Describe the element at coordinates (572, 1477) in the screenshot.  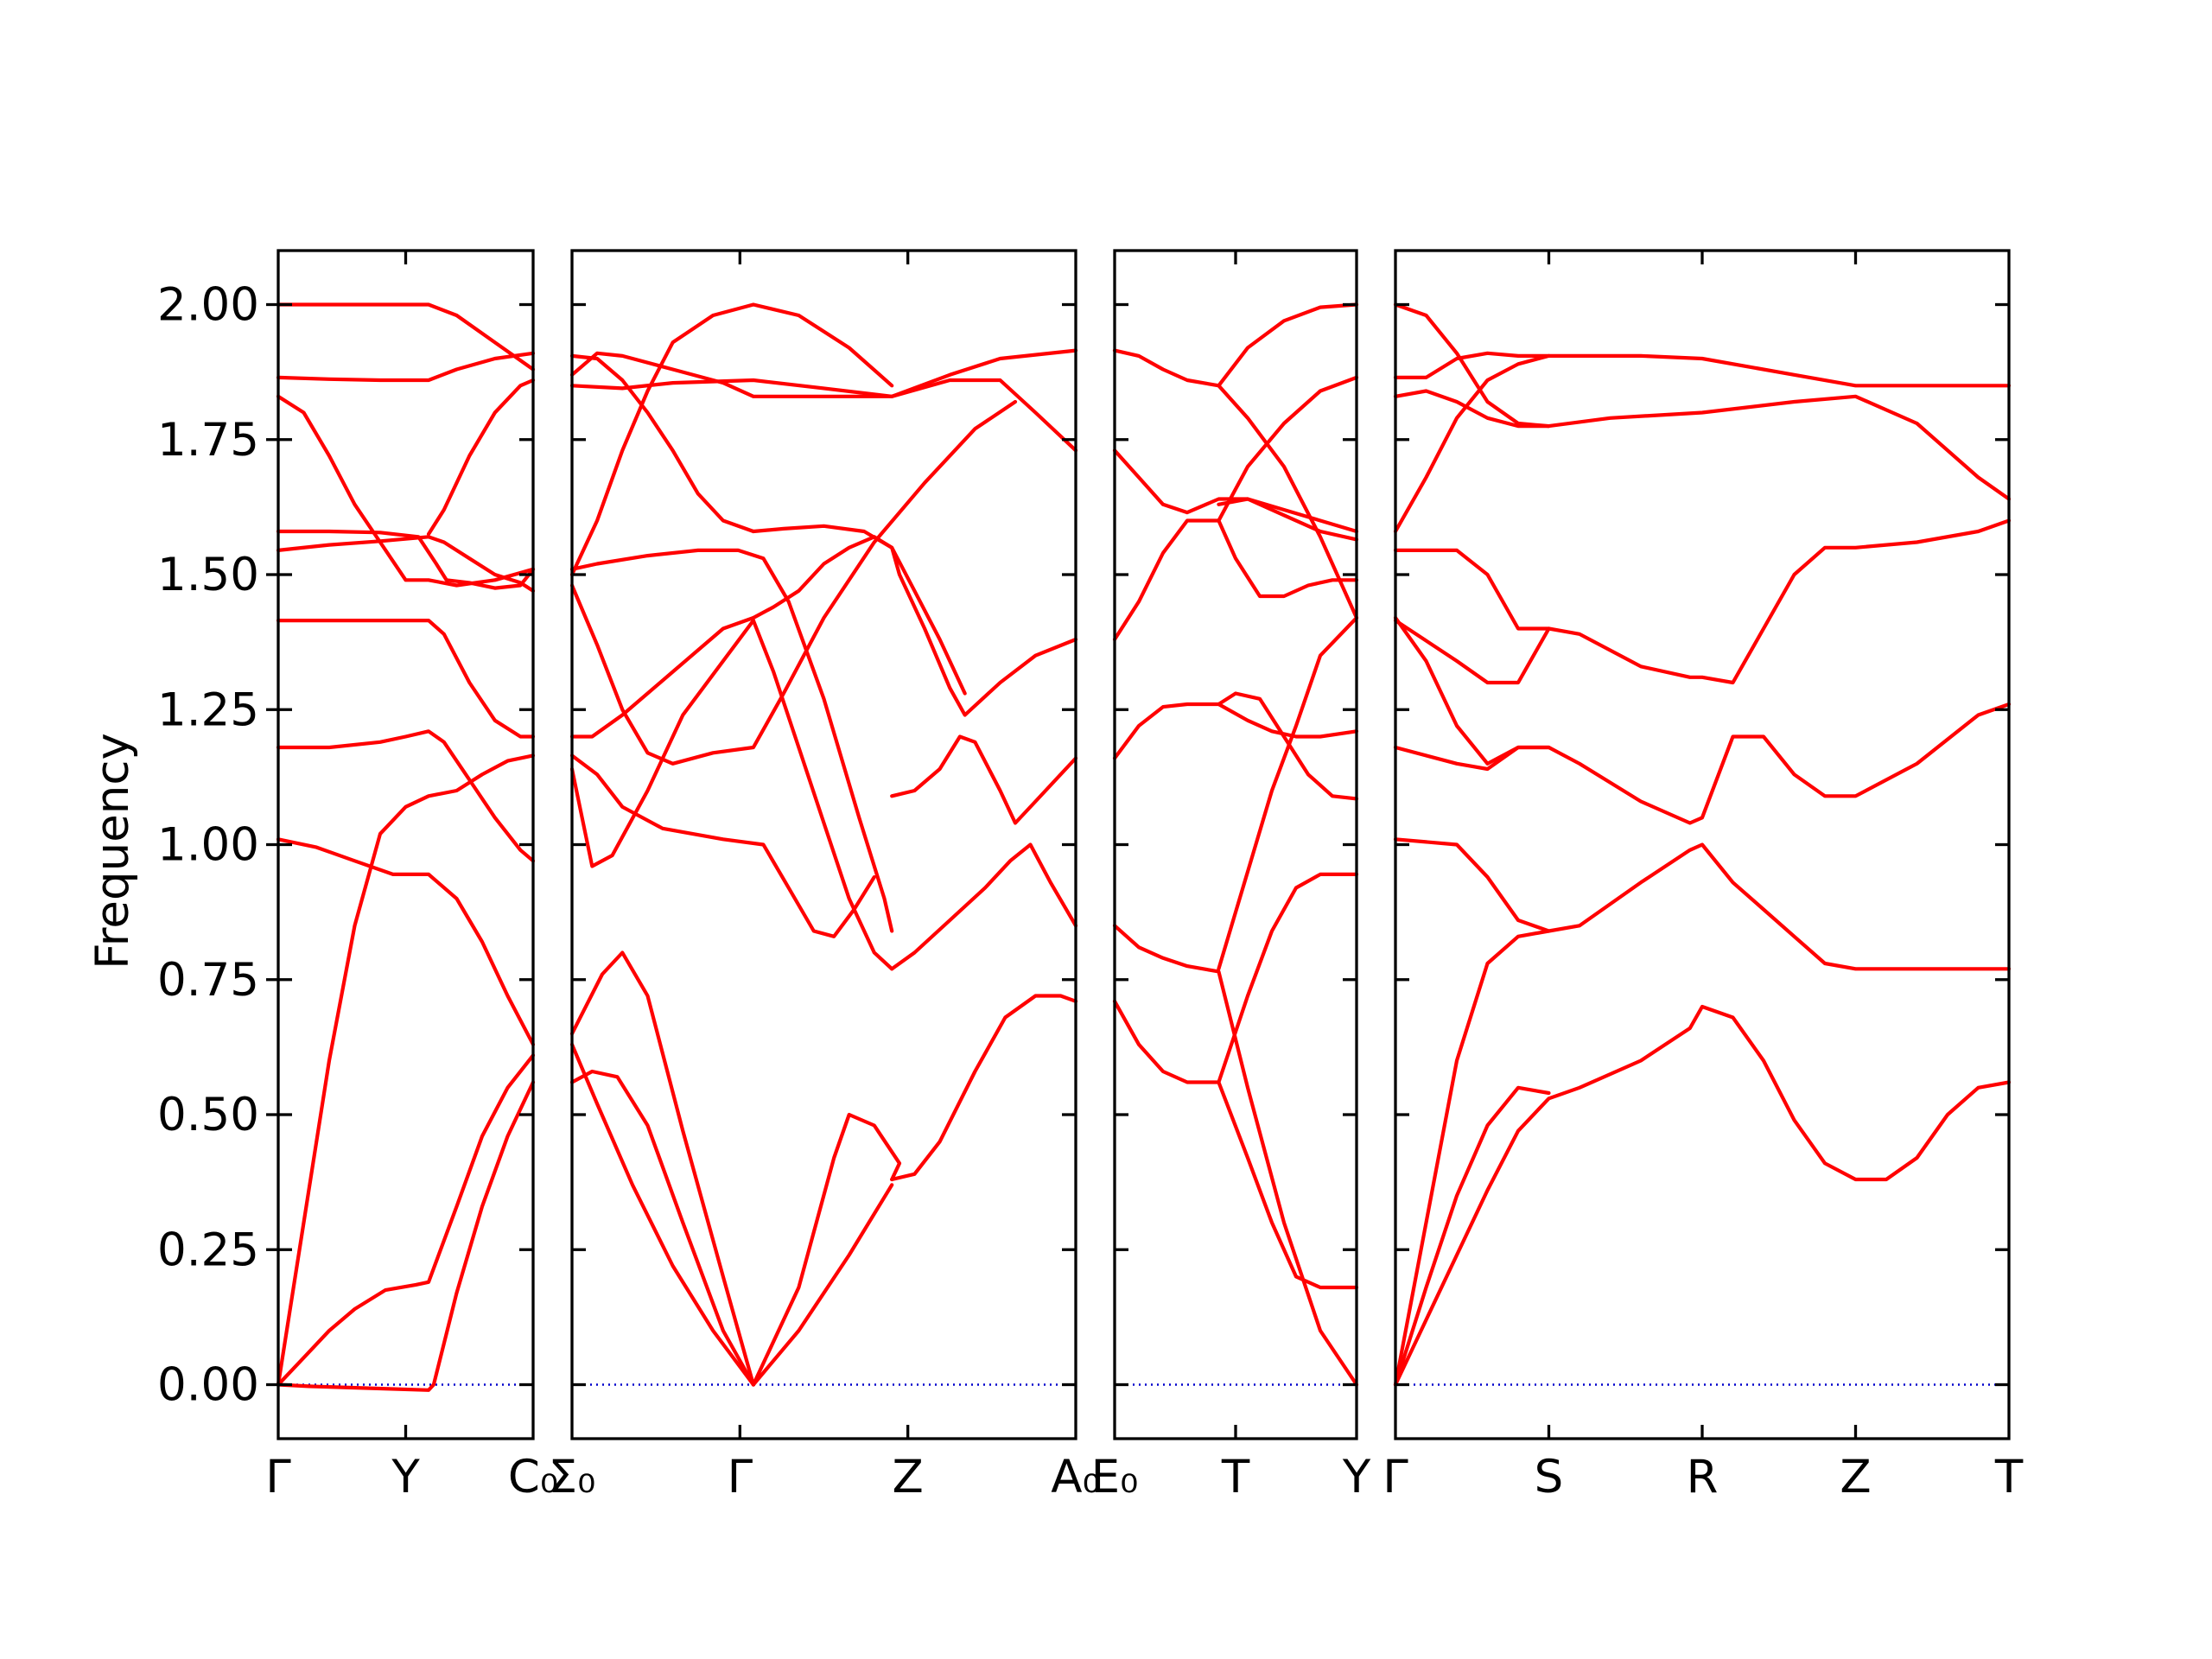
I see `x-tick-label: Σ₀` at that location.